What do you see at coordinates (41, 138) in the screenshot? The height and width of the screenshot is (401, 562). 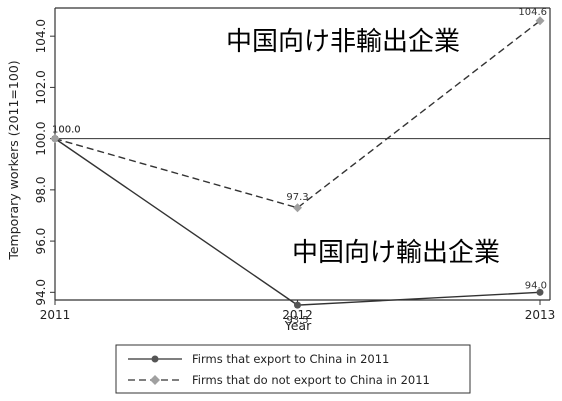 I see `y-tick-label: 100.0` at bounding box center [41, 138].